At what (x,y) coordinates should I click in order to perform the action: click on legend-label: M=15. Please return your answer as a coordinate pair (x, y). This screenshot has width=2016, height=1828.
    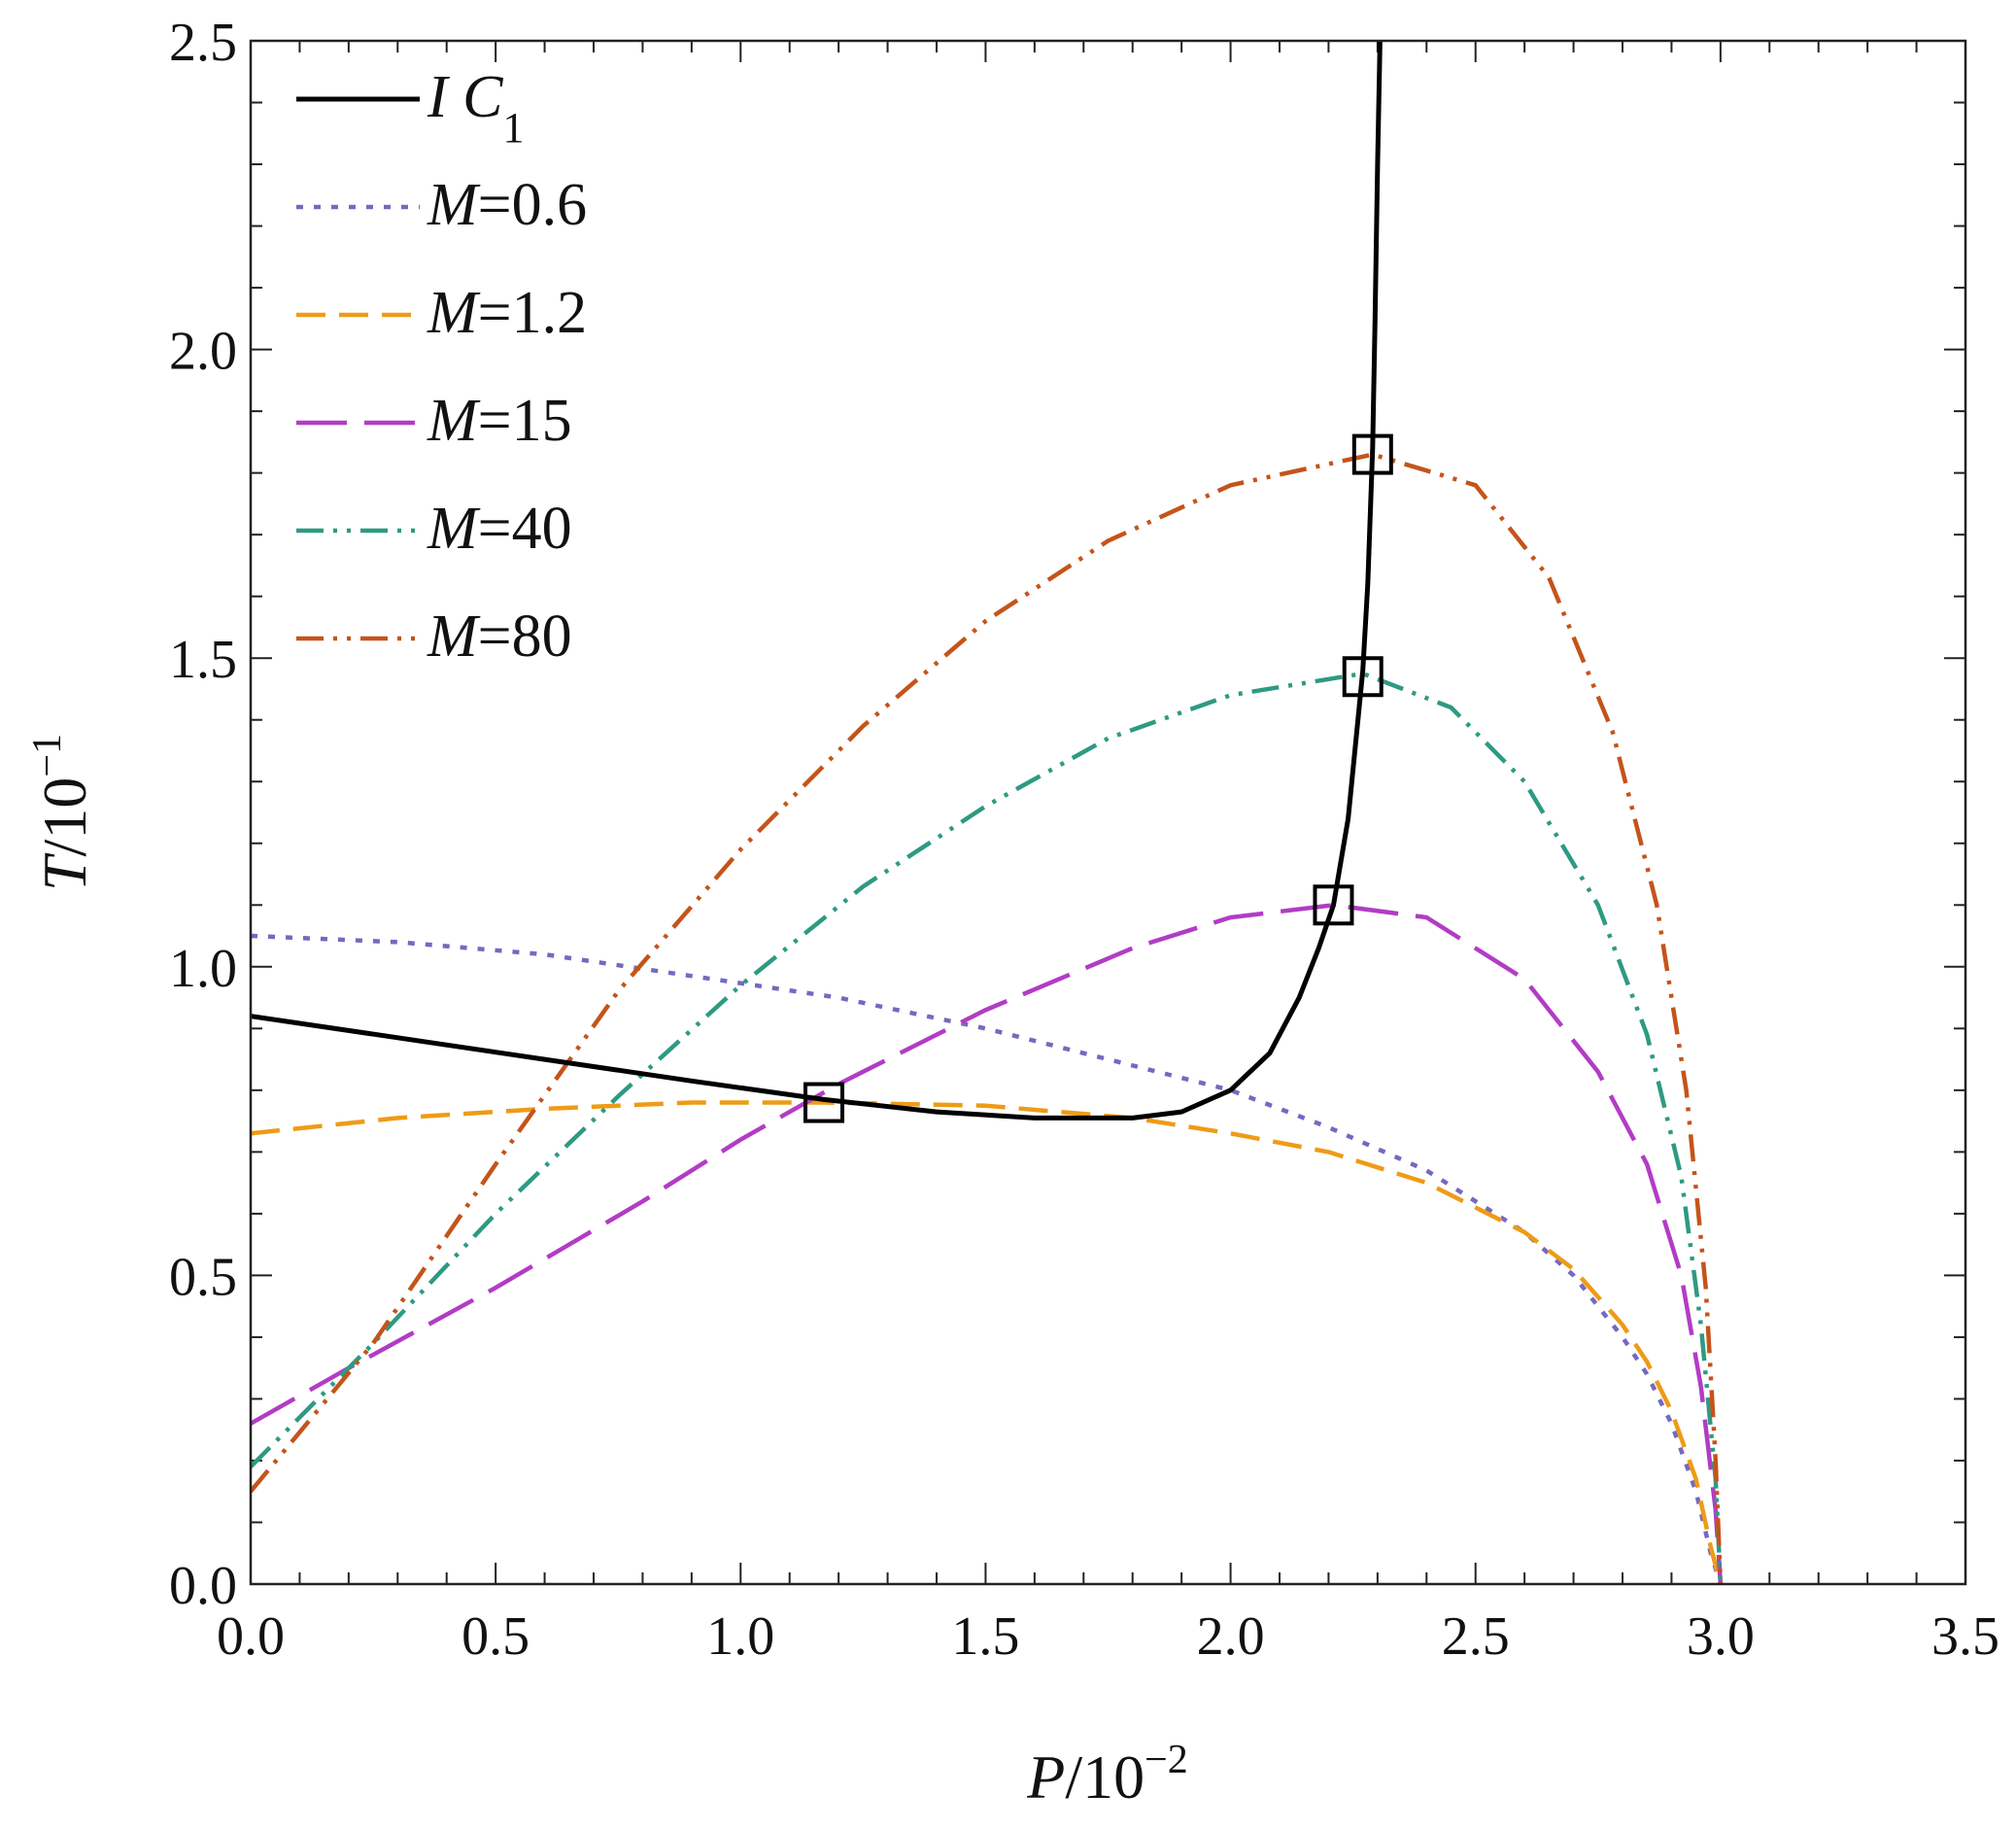
    Looking at the image, I should click on (499, 421).